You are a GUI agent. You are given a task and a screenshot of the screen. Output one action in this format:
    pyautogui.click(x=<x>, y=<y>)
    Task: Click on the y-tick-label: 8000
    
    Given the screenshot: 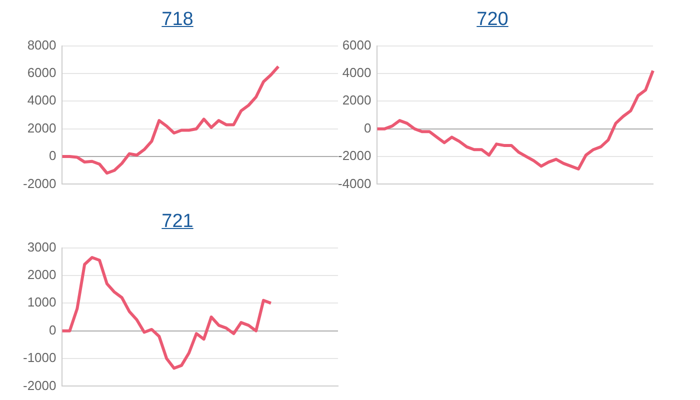 What is the action you would take?
    pyautogui.click(x=41, y=44)
    